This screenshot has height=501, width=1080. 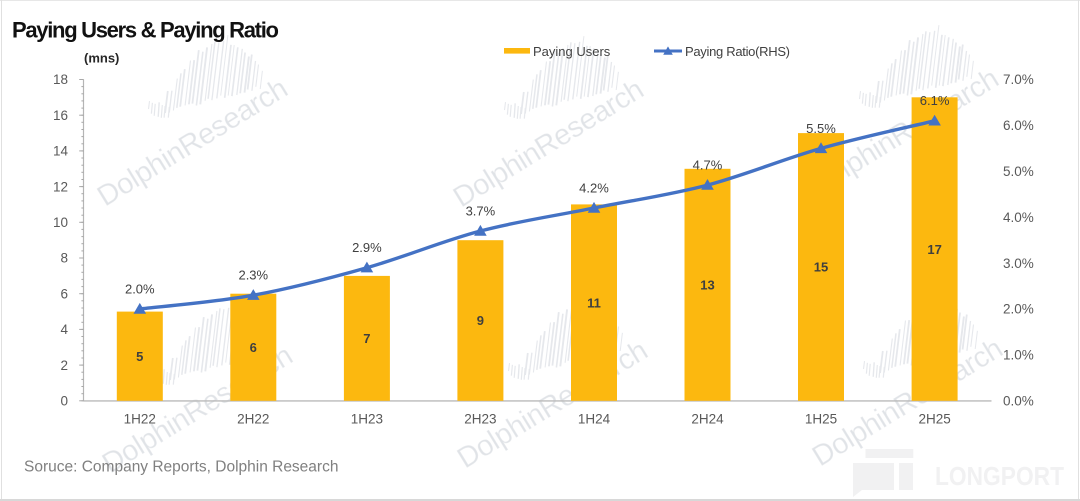 What do you see at coordinates (708, 165) in the screenshot?
I see `svg-text: 4.7%` at bounding box center [708, 165].